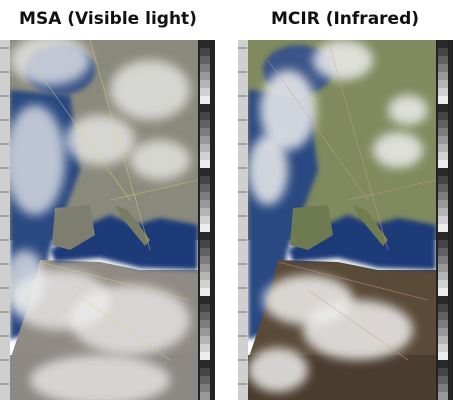 This screenshot has height=400, width=454. Describe the element at coordinates (108, 19) in the screenshot. I see `panel-title: MSA (Visible light)` at that location.